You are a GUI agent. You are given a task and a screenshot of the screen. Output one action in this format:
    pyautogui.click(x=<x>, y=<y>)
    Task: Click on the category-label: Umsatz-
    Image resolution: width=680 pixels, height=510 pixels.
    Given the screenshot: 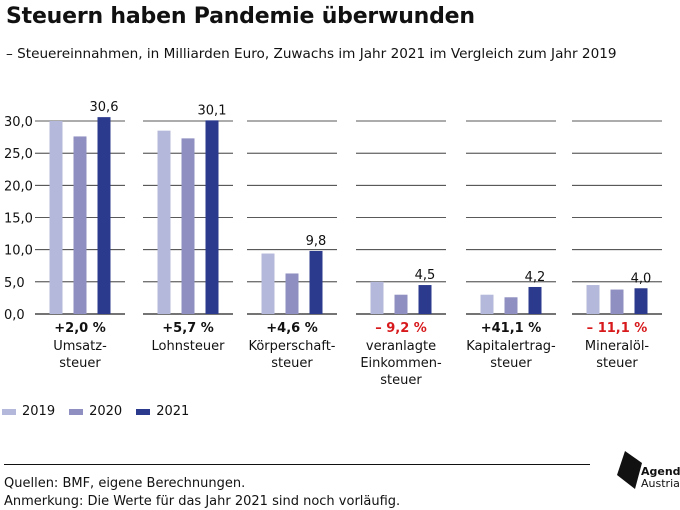 What is the action you would take?
    pyautogui.click(x=80, y=346)
    